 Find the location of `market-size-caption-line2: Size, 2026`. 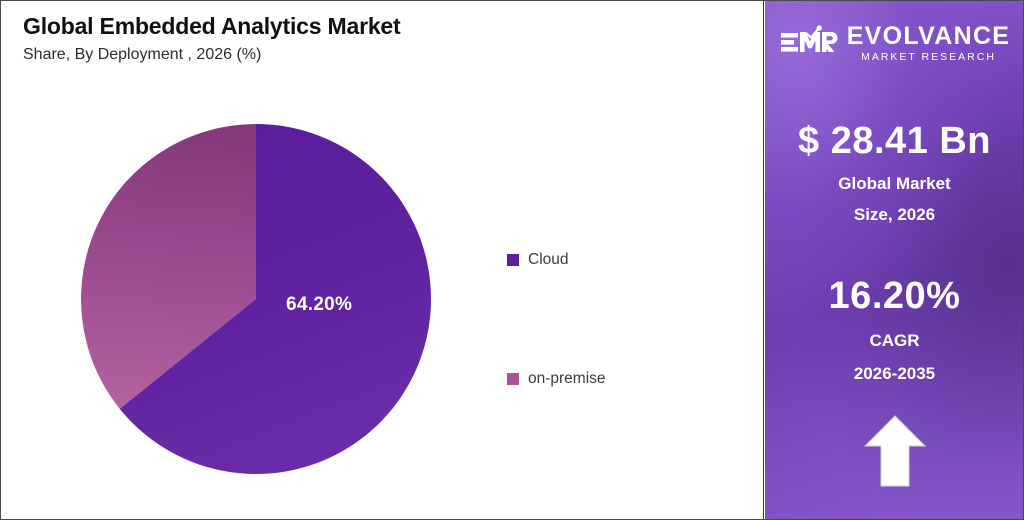

market-size-caption-line2: Size, 2026 is located at coordinates (894, 214).